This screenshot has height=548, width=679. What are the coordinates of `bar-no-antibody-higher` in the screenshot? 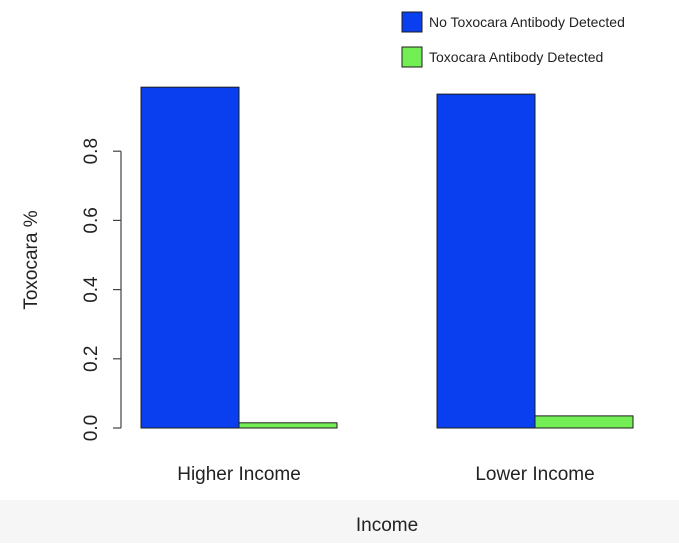 It's located at (190, 257).